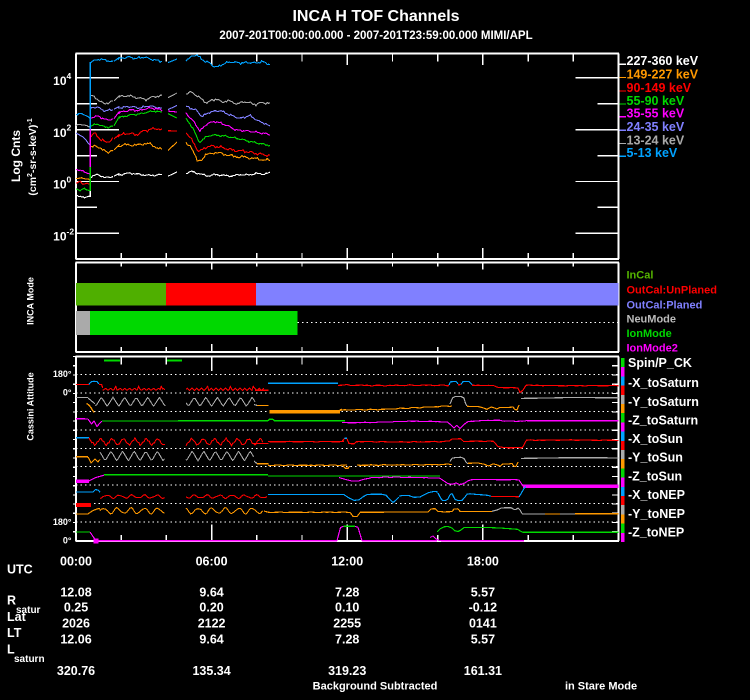 The width and height of the screenshot is (750, 700). What do you see at coordinates (76, 624) in the screenshot?
I see `svg-text: 2026` at bounding box center [76, 624].